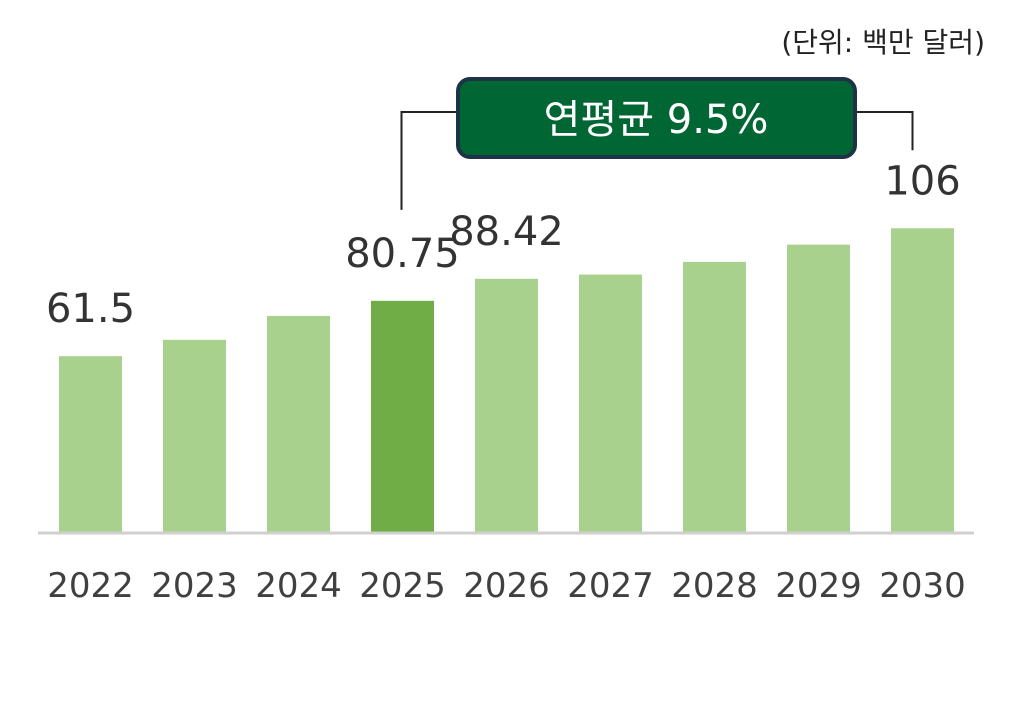 The width and height of the screenshot is (1027, 705). I want to click on x-tick-2025: 2025, so click(402, 586).